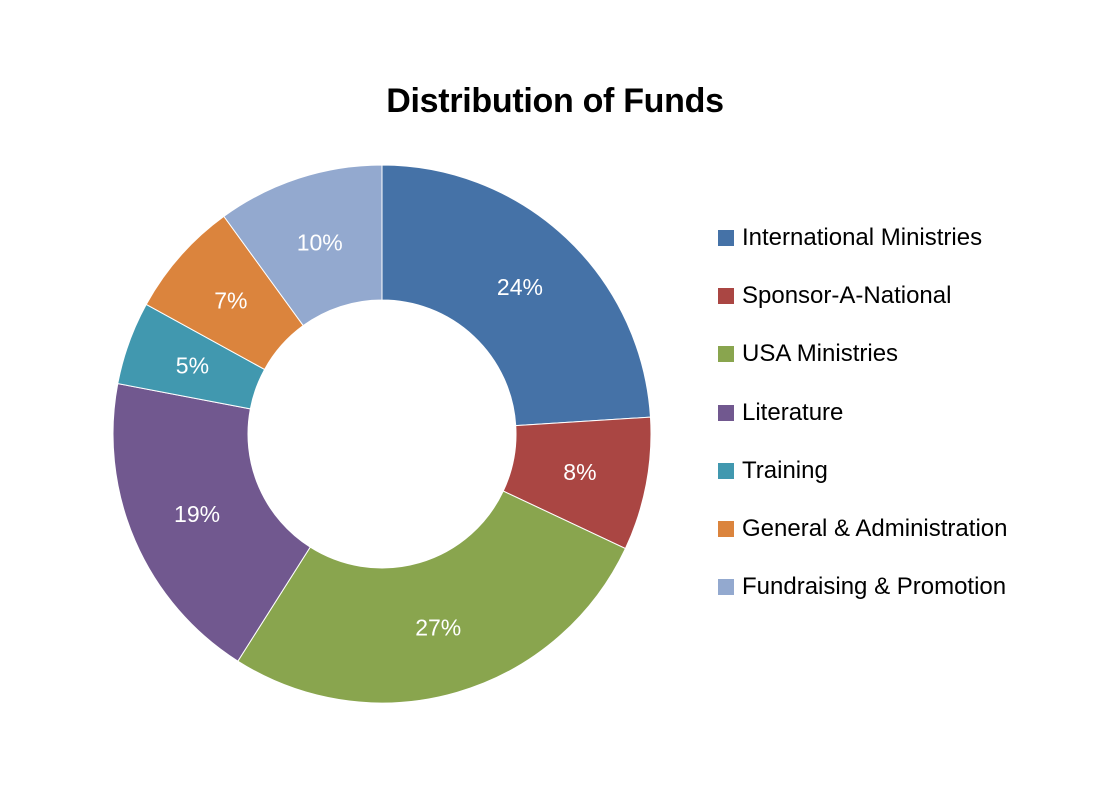 The width and height of the screenshot is (1093, 793). Describe the element at coordinates (903, 483) in the screenshot. I see `legend-item: Training` at that location.